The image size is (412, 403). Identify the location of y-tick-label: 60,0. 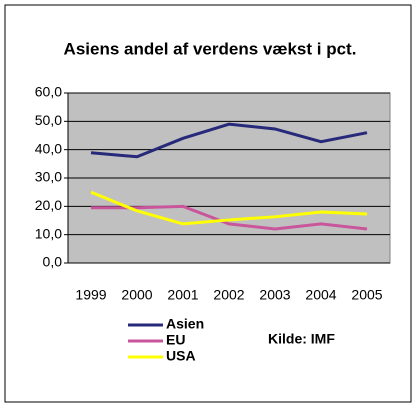
(48, 92).